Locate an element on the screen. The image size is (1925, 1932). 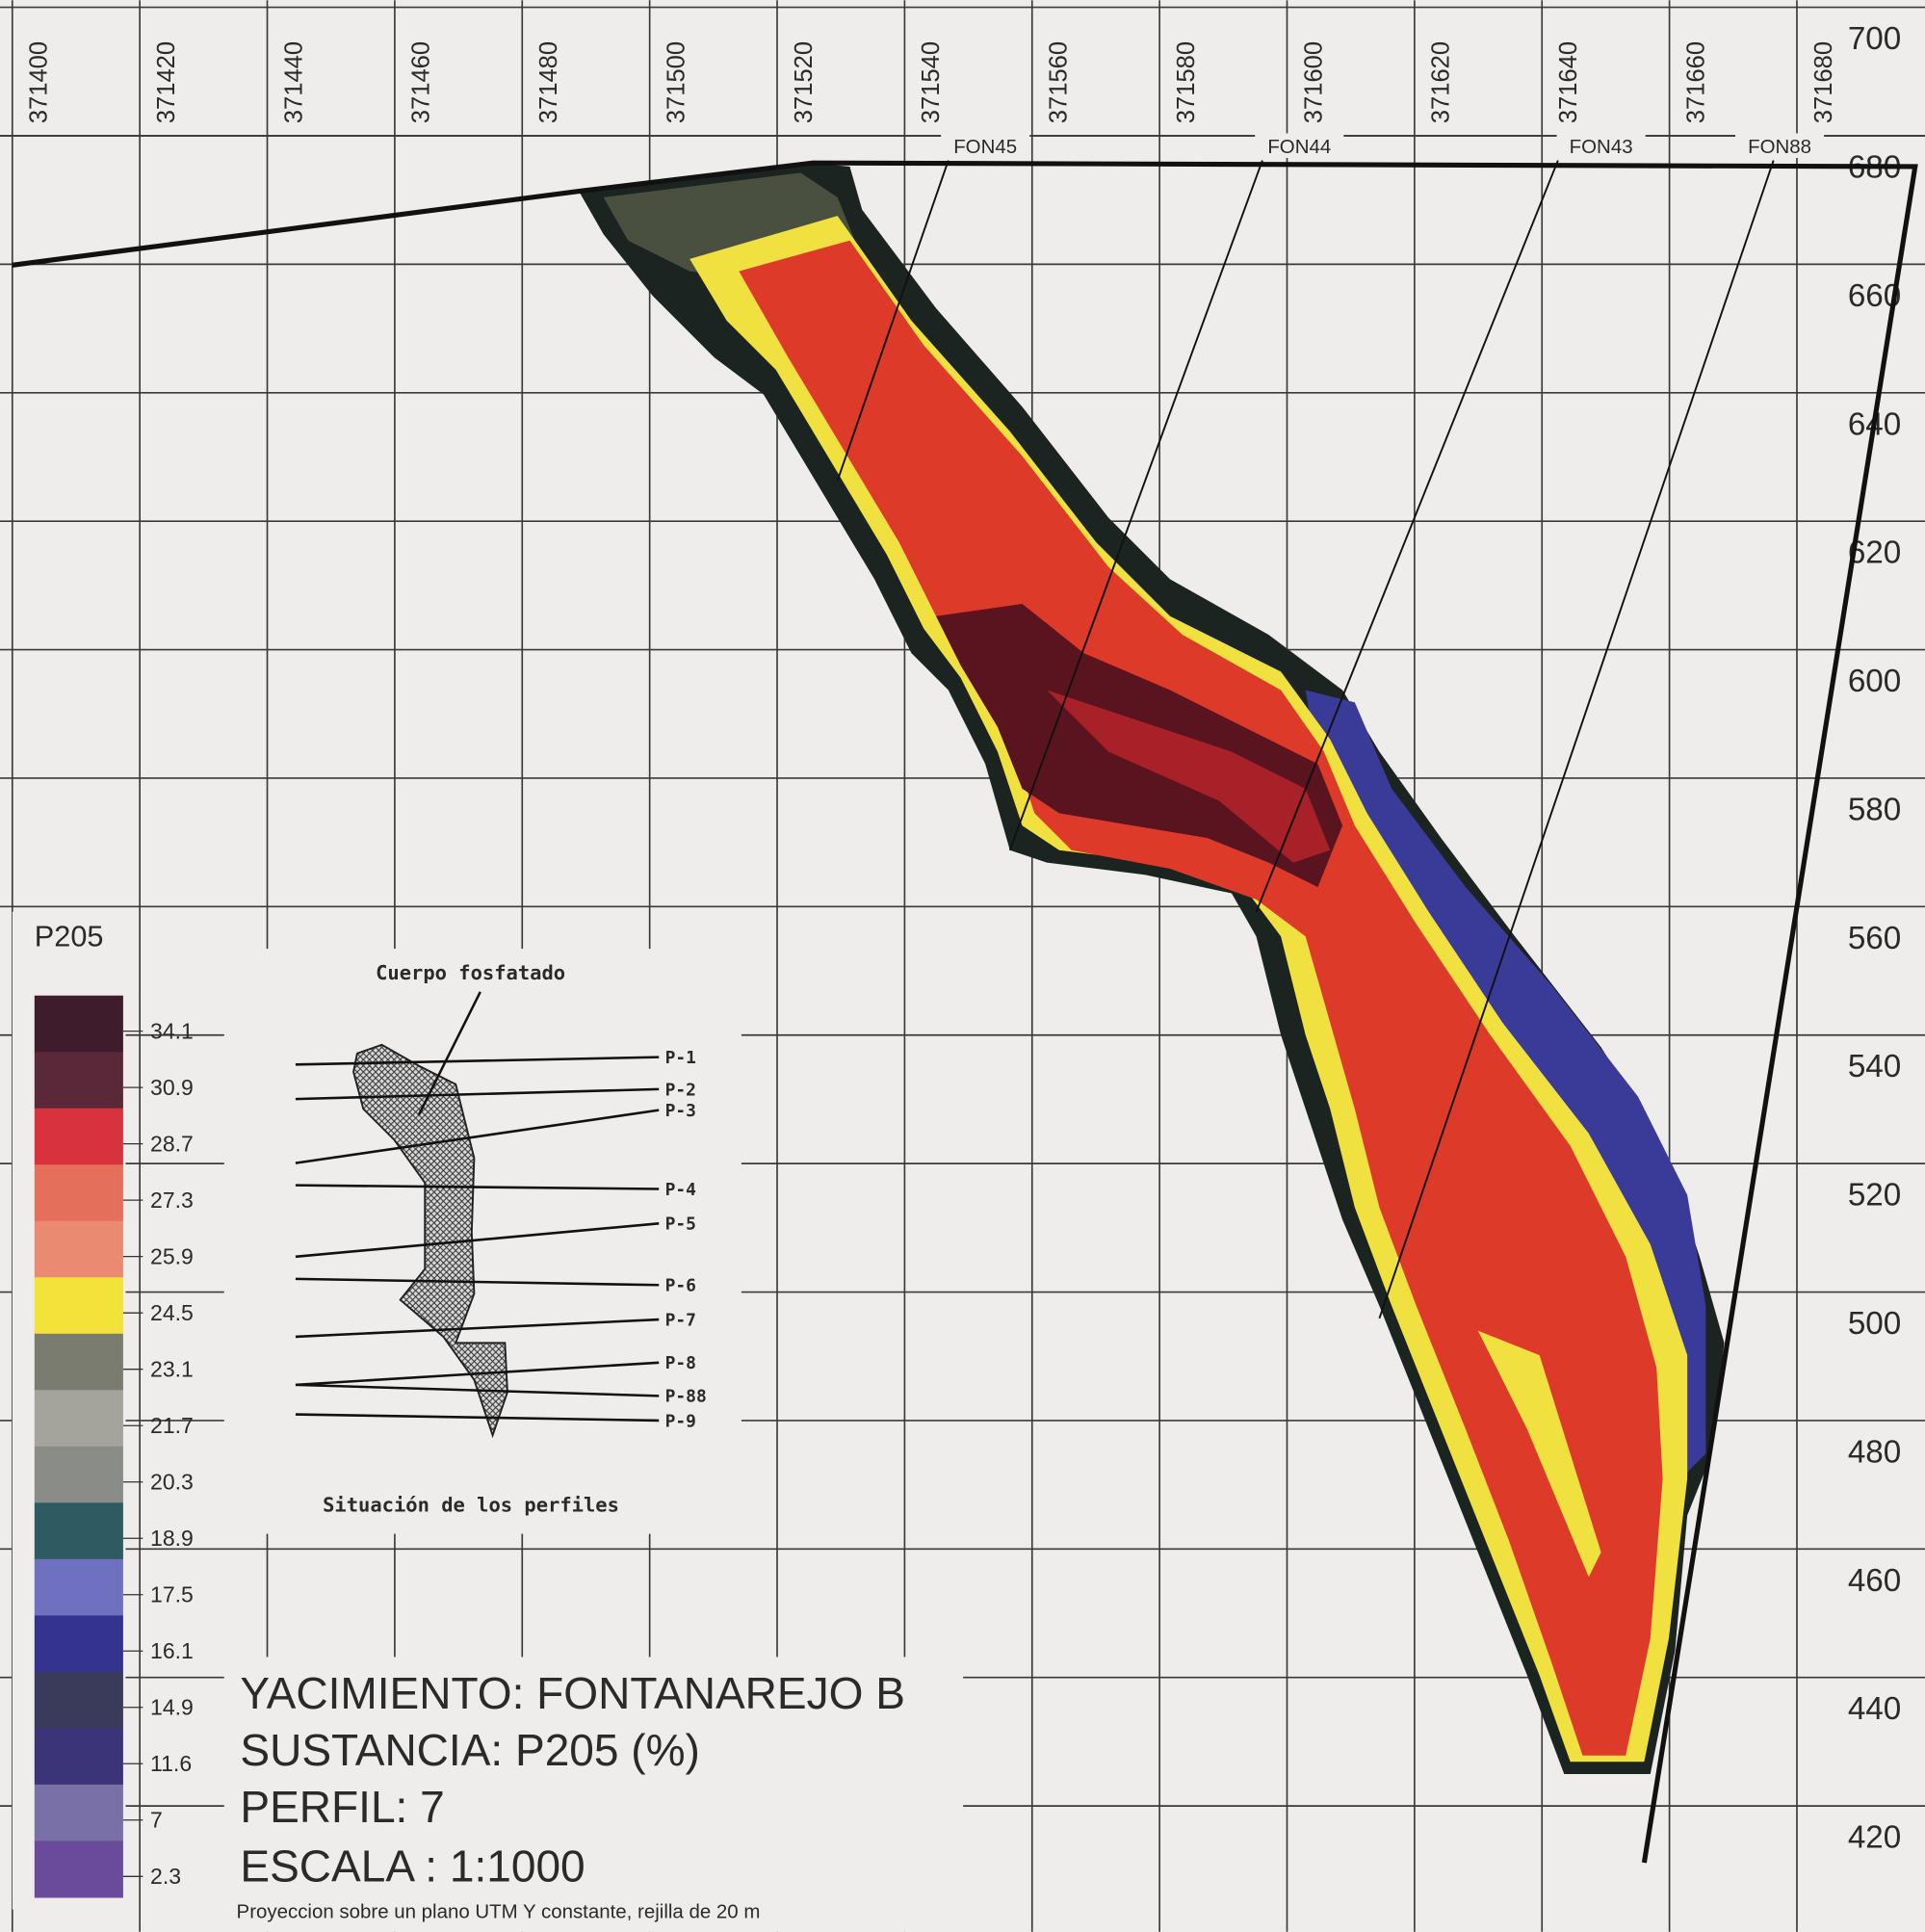
substance: SUSTANCIA: P205 (%) is located at coordinates (470, 1750).